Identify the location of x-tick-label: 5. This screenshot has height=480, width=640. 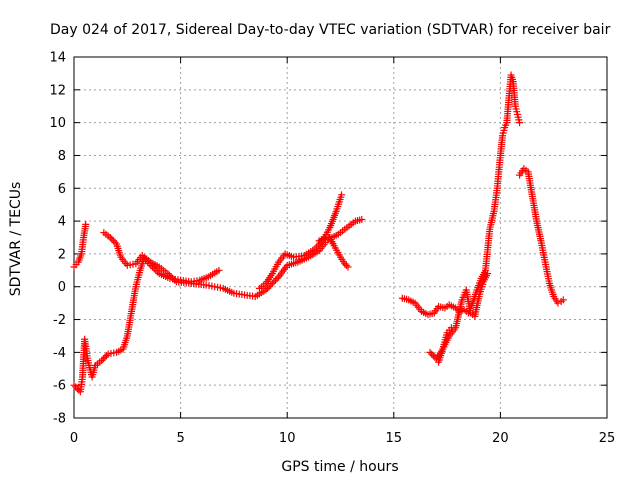
(180, 438).